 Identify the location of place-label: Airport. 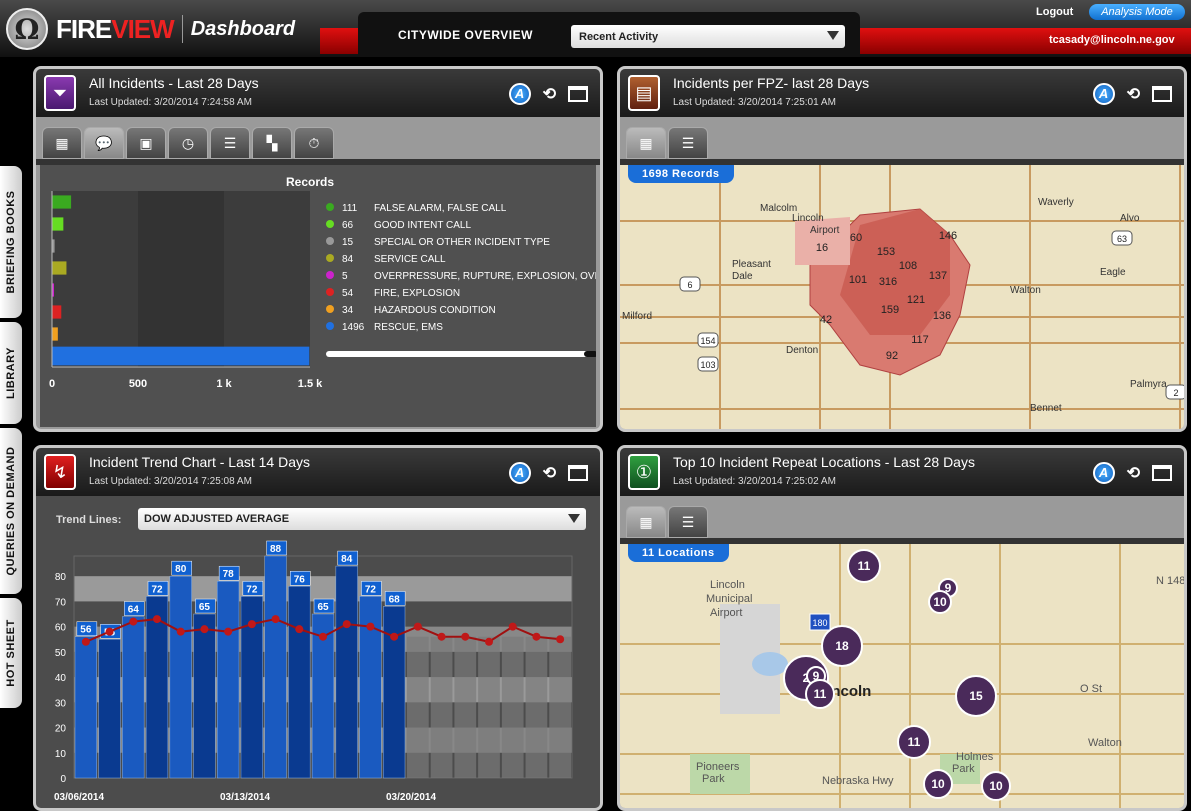
(825, 230).